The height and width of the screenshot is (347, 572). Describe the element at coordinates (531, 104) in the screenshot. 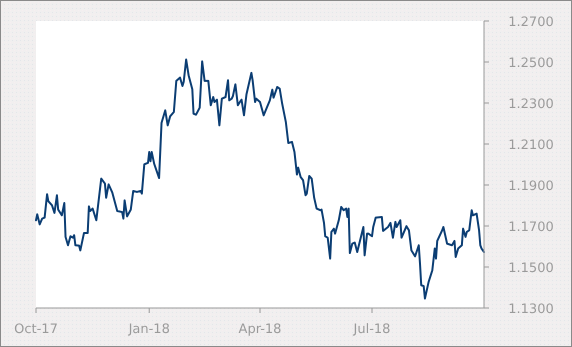

I see `y-tick-label: 1.2300` at that location.